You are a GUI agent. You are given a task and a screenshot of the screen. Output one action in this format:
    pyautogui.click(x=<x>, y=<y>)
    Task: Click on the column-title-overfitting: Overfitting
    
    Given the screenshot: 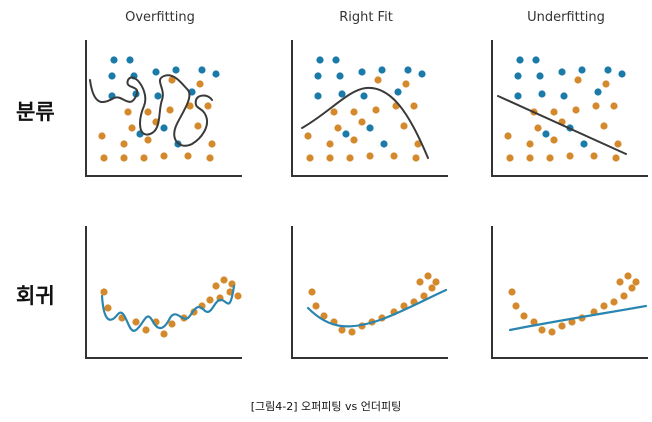 What is the action you would take?
    pyautogui.click(x=160, y=17)
    